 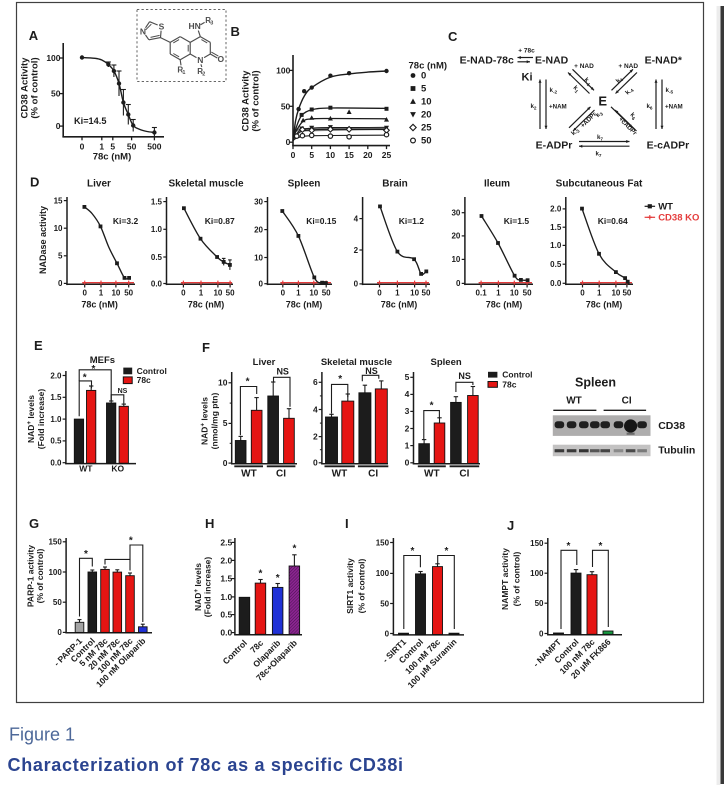 What do you see at coordinates (30, 576) in the screenshot?
I see `svg-text: PARP-1 activity` at bounding box center [30, 576].